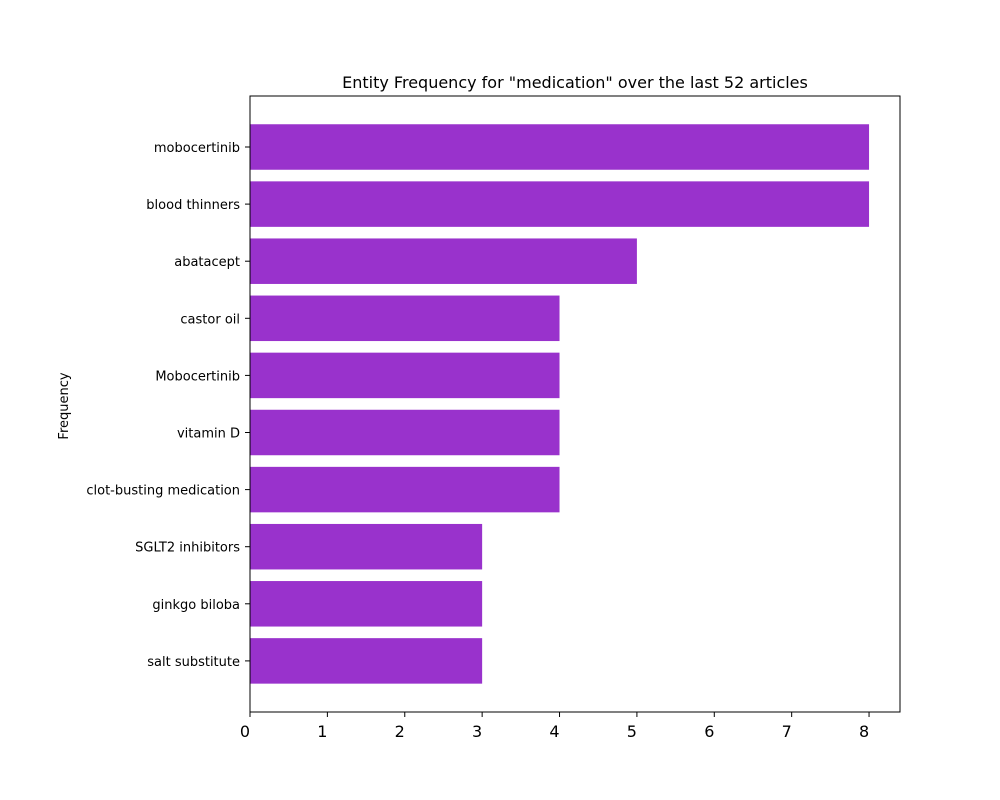 The width and height of the screenshot is (1000, 800). What do you see at coordinates (64, 405) in the screenshot?
I see `y-axis-label: Frequency` at bounding box center [64, 405].